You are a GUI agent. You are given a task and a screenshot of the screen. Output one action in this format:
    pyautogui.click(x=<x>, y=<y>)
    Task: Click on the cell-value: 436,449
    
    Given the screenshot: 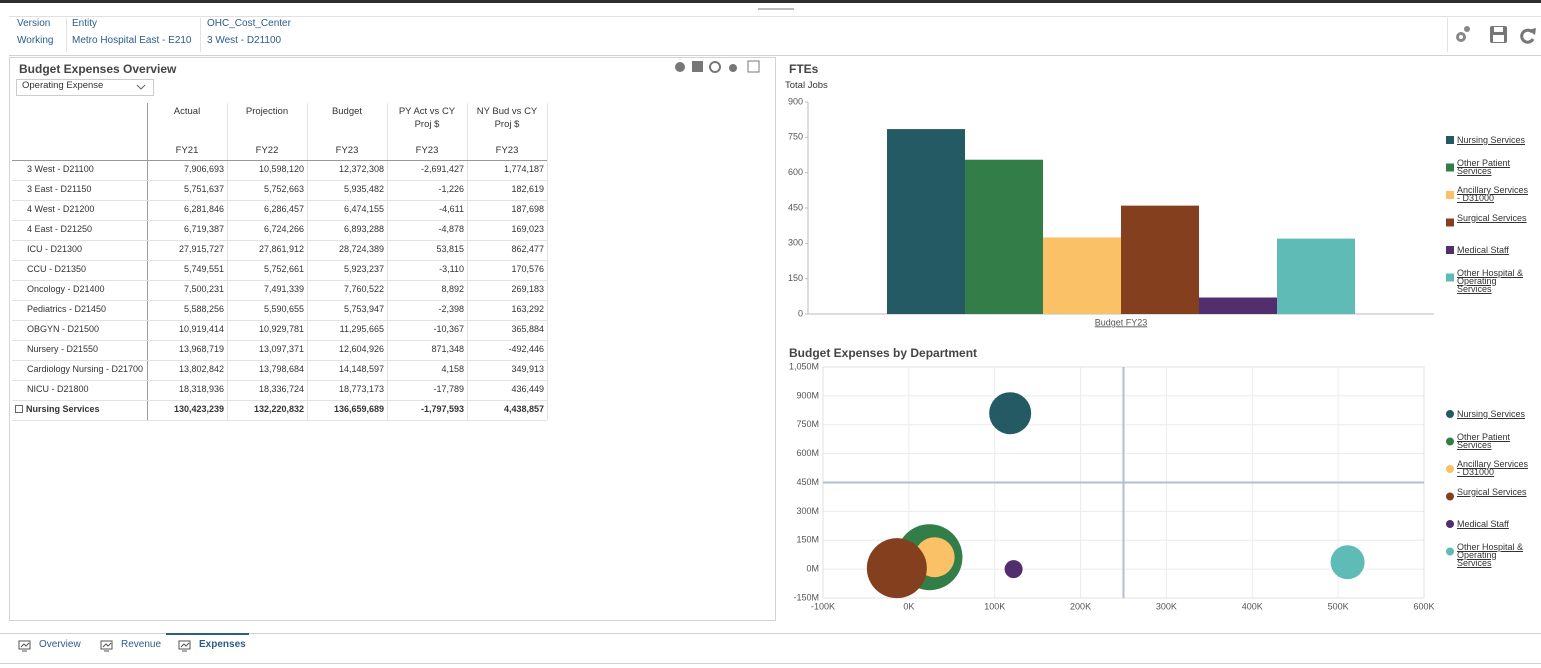 What is the action you would take?
    pyautogui.click(x=527, y=389)
    